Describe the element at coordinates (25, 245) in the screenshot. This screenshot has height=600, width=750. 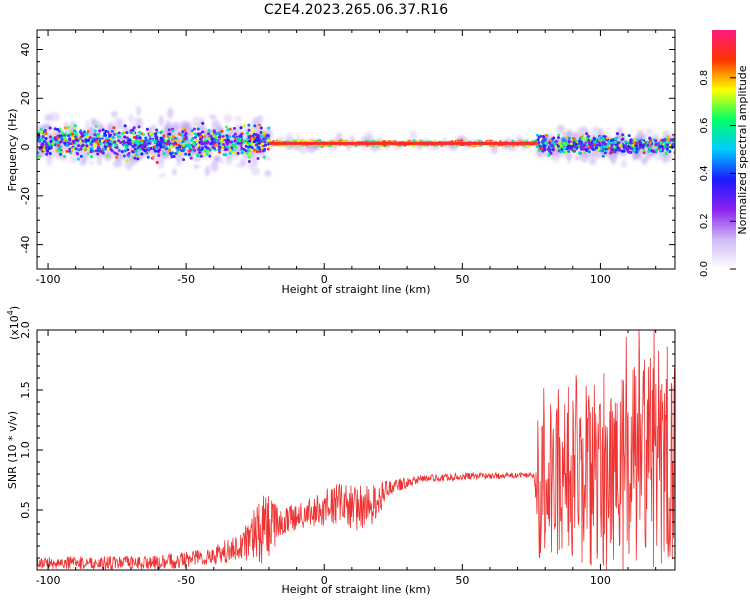
I see `y-tick-label: -40` at that location.